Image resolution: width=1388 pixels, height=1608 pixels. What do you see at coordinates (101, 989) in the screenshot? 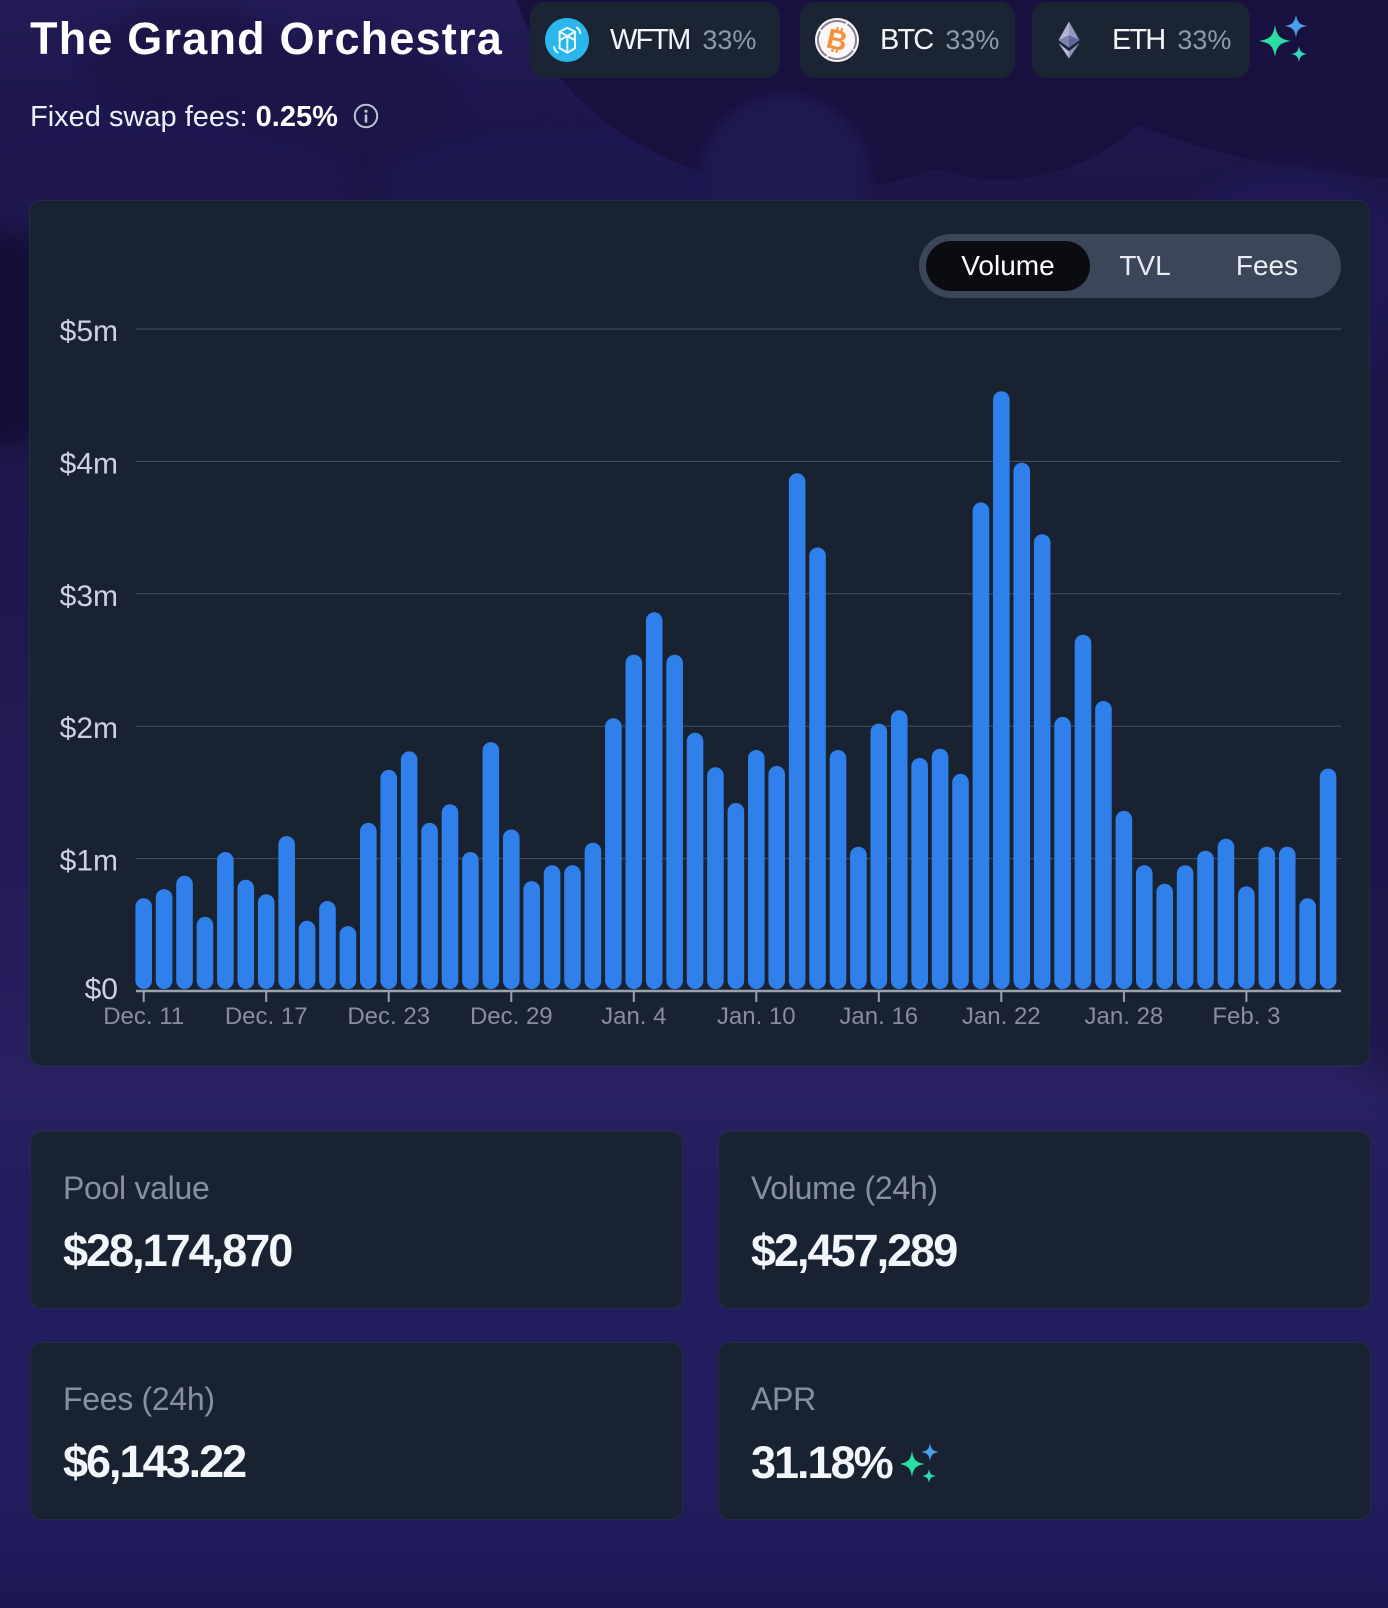
I see `svg-text: $0` at bounding box center [101, 989].